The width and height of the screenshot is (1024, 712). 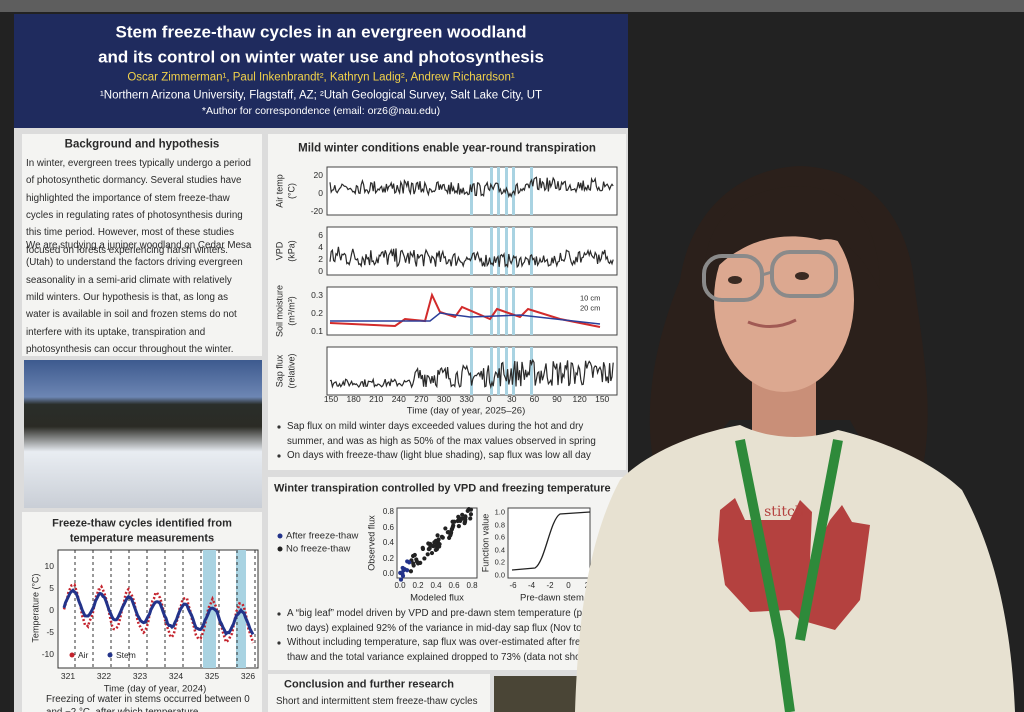 What do you see at coordinates (142, 523) in the screenshot?
I see `section-heading: Freeze-thaw cycles identified from` at bounding box center [142, 523].